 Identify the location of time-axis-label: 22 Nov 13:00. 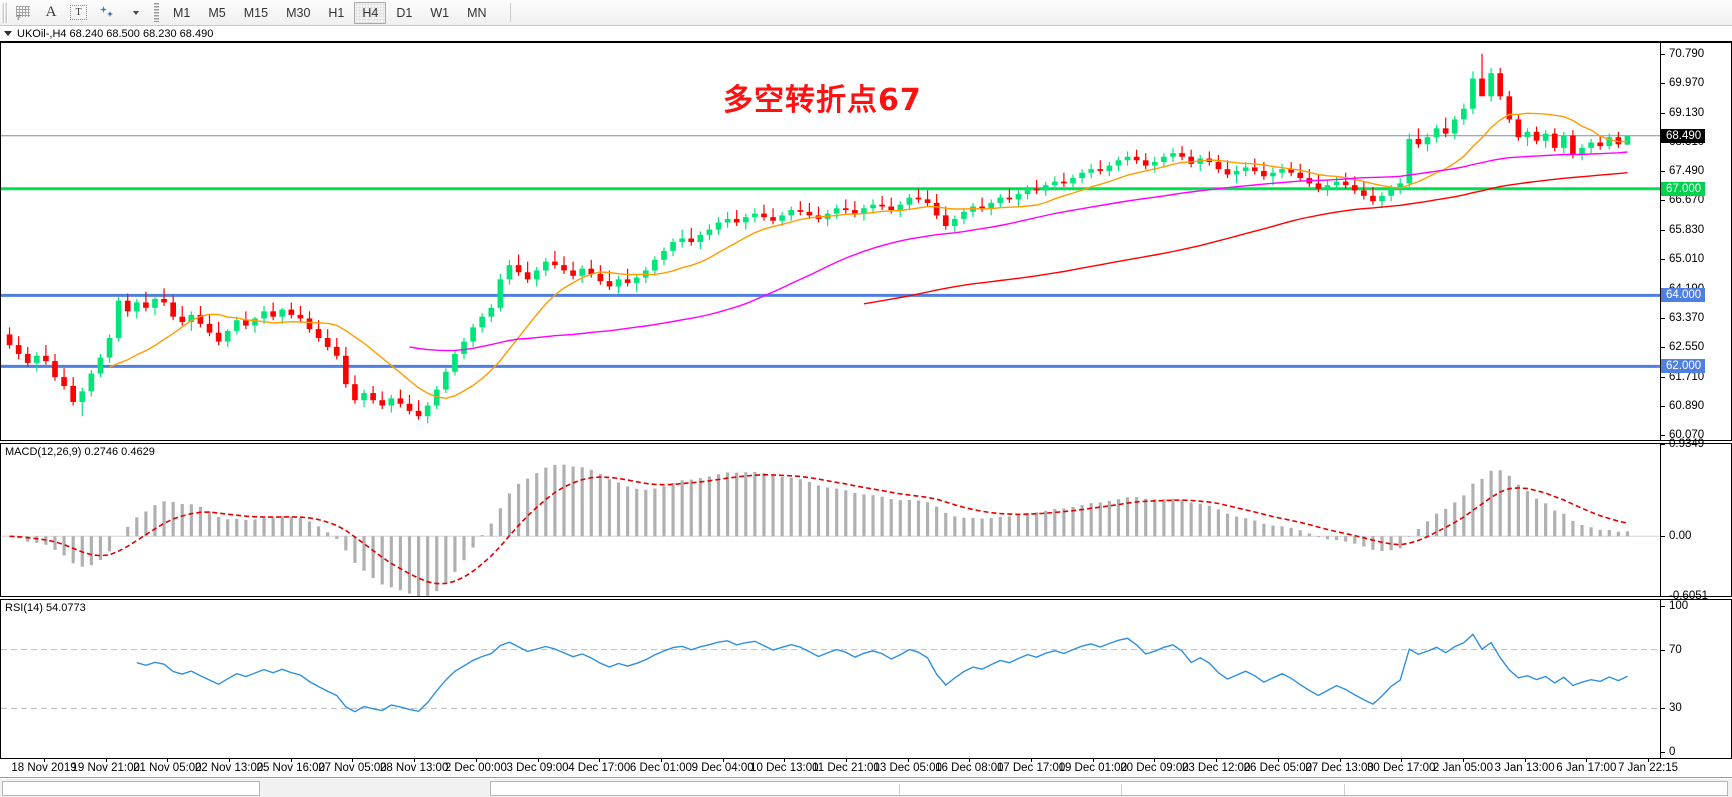
(229, 768).